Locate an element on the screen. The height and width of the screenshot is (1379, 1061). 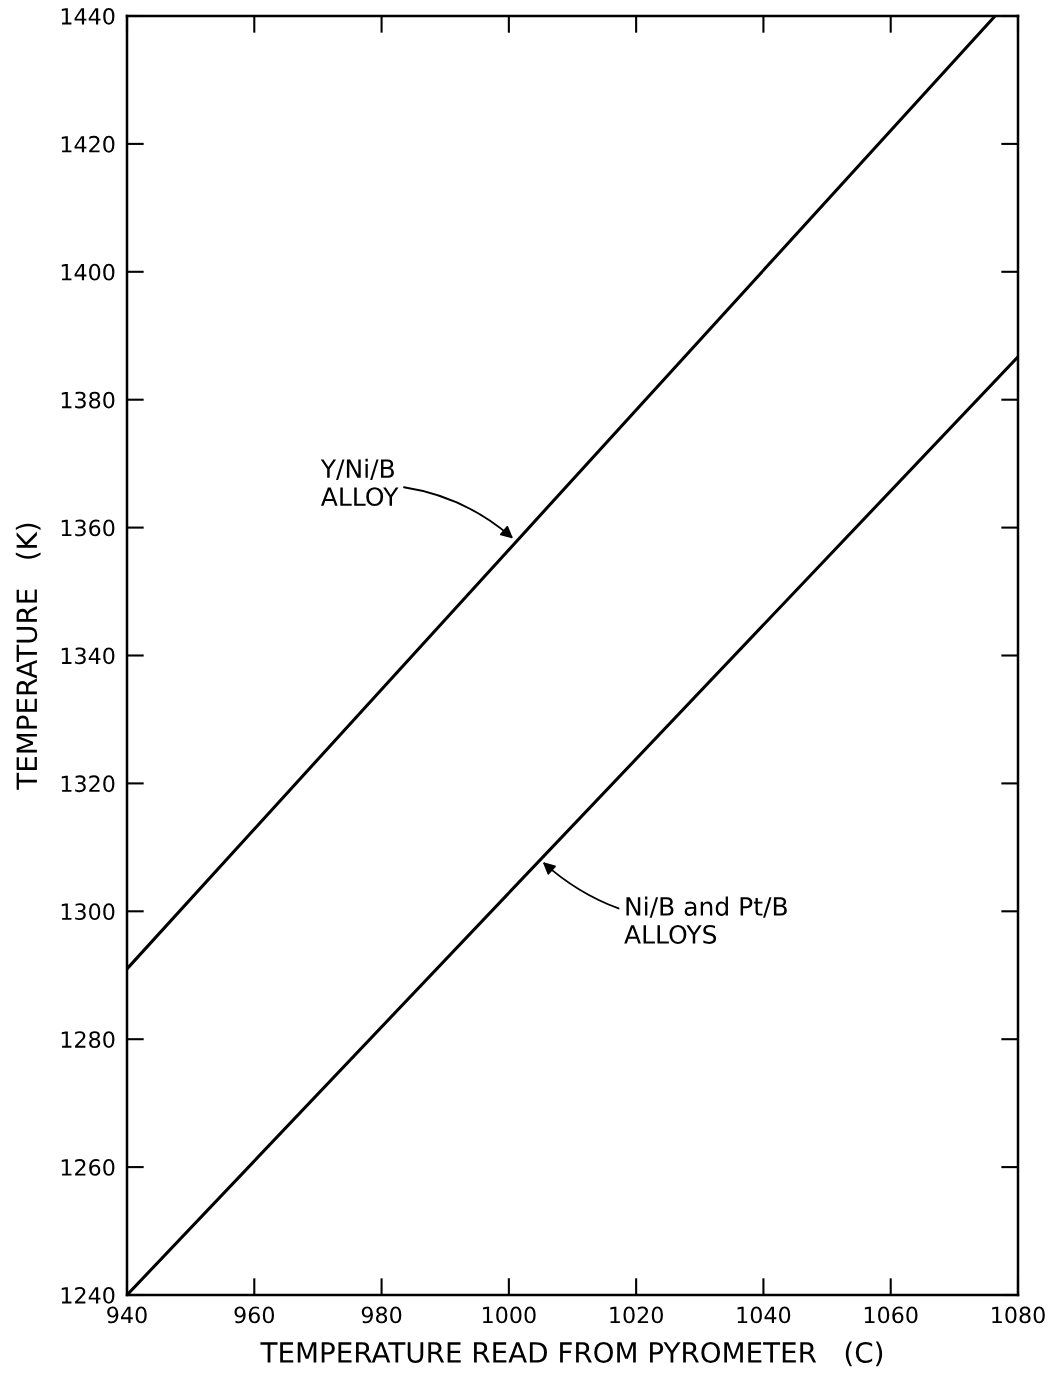
y-axis-title: TEMPERATURE (K) is located at coordinates (28, 656).